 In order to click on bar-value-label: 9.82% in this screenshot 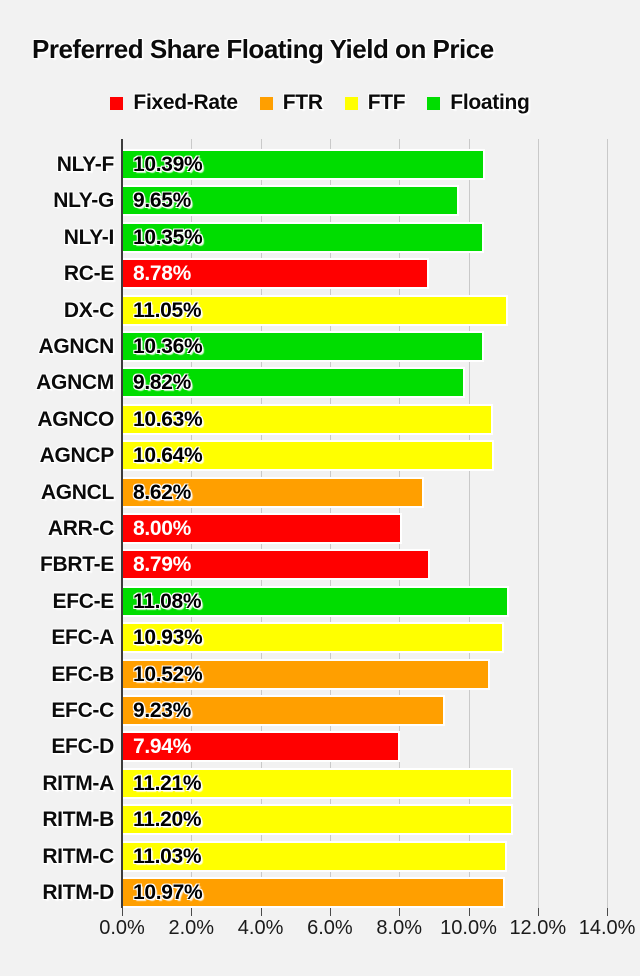, I will do `click(162, 383)`.